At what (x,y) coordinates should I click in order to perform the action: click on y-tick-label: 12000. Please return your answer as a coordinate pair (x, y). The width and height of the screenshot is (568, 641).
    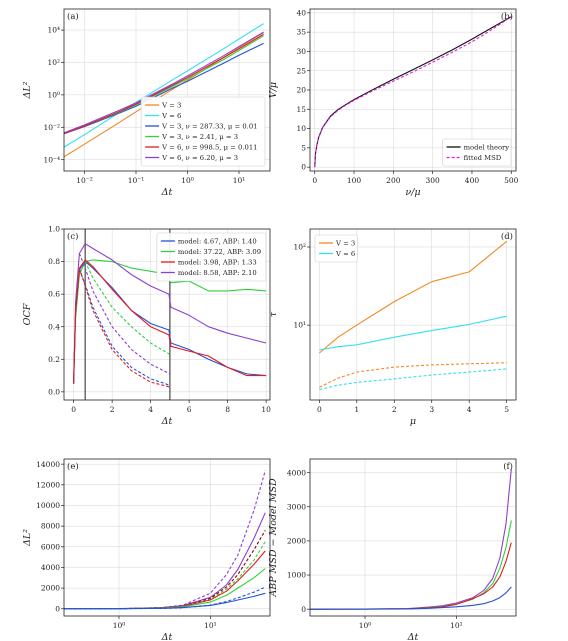
    Looking at the image, I should click on (48, 484).